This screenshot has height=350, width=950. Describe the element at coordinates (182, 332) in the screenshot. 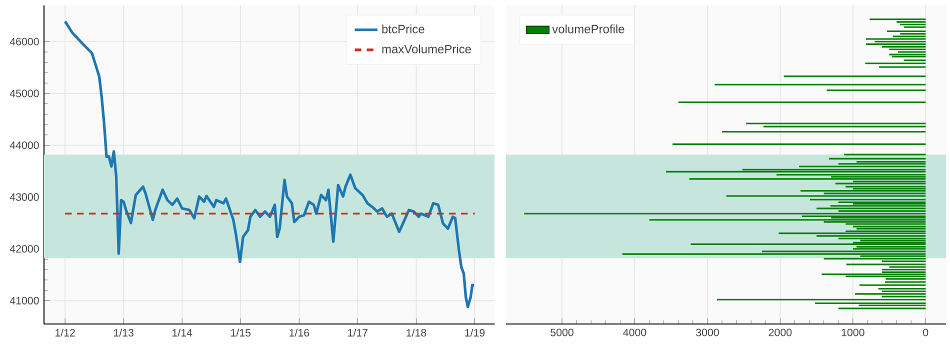

I see `x-tick-label: 1/14` at that location.